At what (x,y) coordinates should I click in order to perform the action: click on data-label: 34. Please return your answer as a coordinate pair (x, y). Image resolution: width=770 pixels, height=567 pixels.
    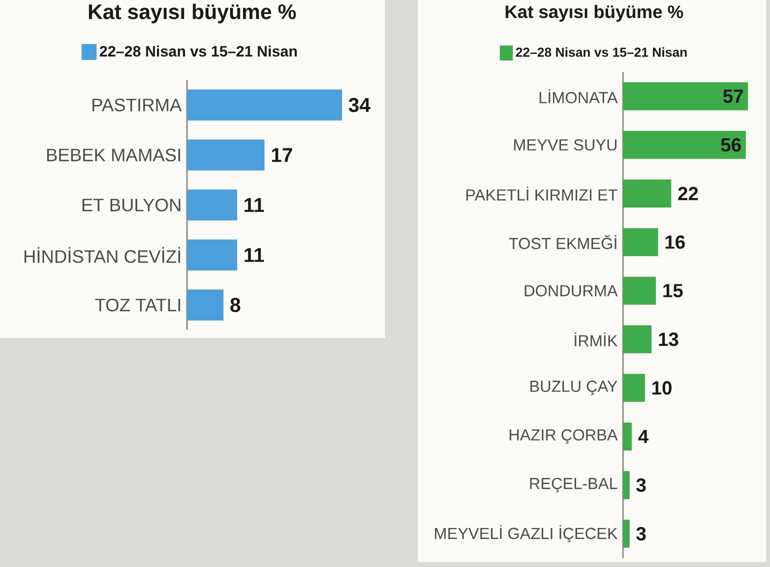
    Looking at the image, I should click on (359, 105).